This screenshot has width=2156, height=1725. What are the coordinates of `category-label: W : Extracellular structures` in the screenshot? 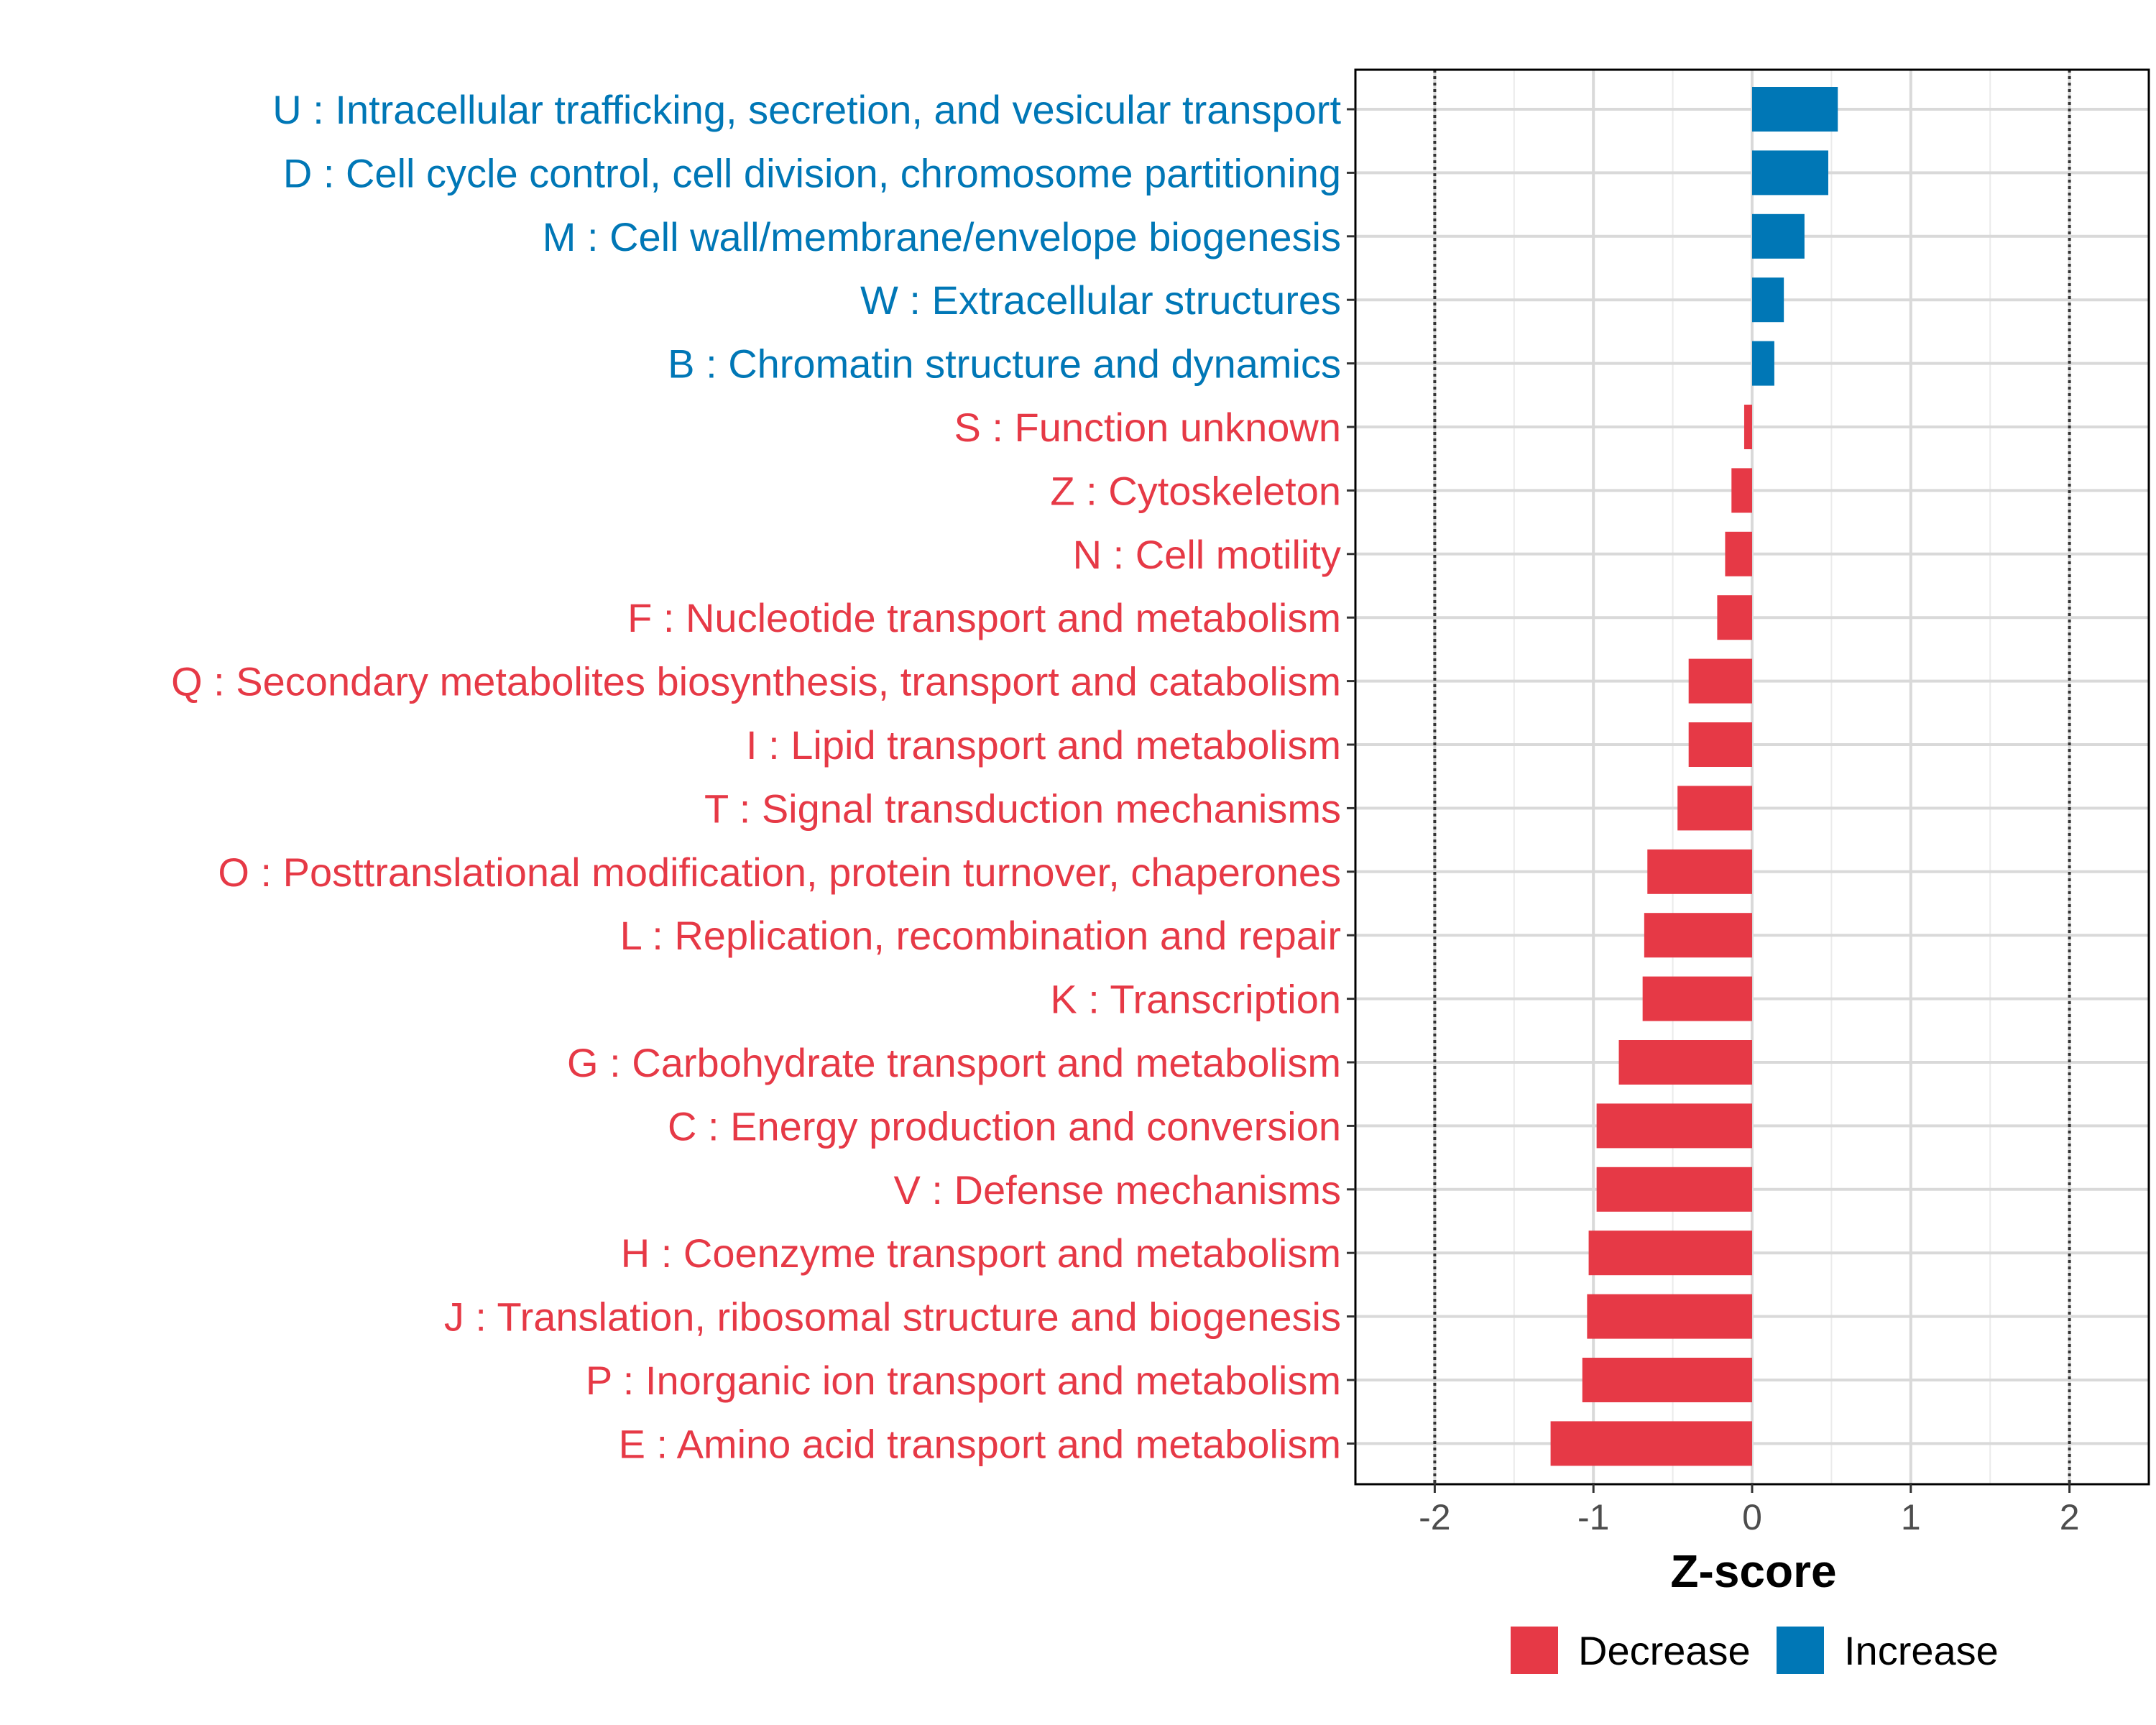 It's located at (1100, 300).